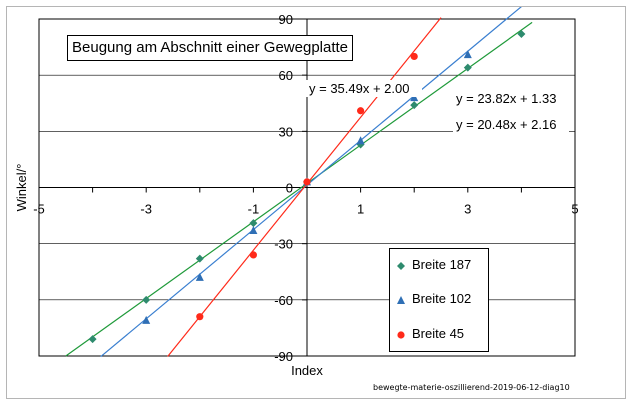 This screenshot has height=407, width=633. Describe the element at coordinates (442, 264) in the screenshot. I see `legend-label: Breite 187` at that location.